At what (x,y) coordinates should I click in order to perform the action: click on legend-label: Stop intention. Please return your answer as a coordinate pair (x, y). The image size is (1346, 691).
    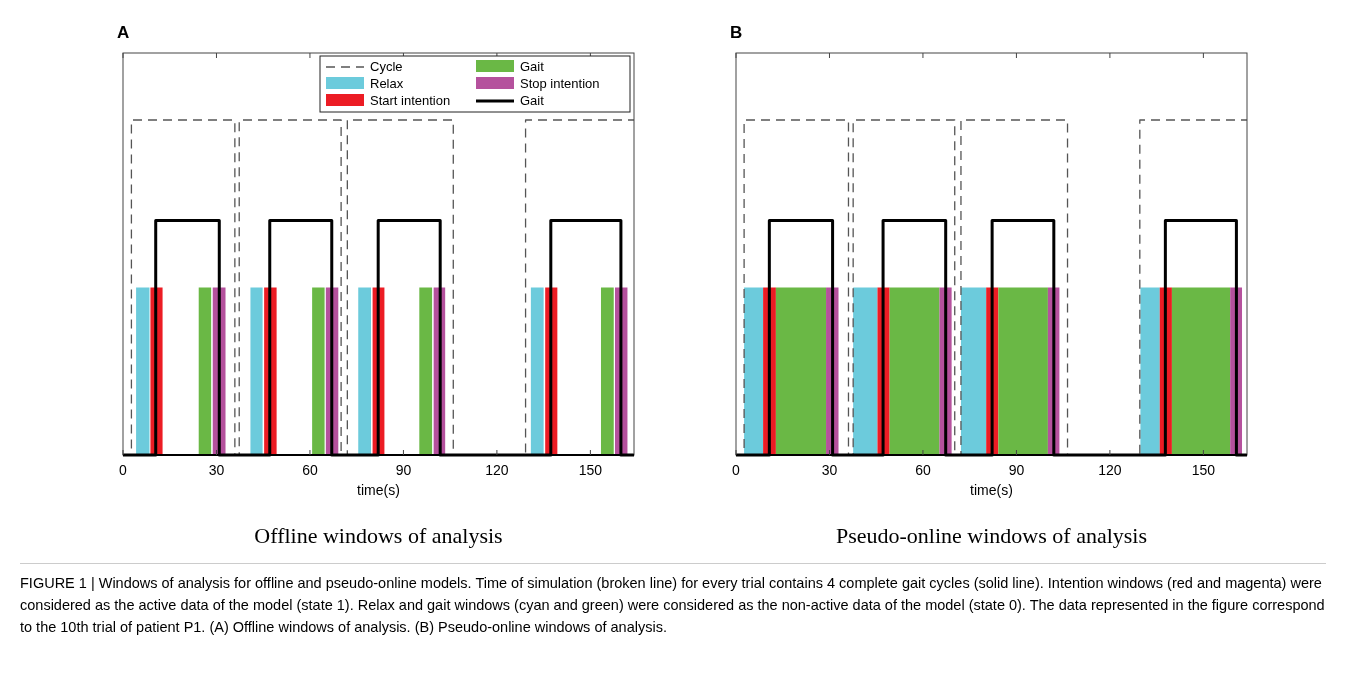
    Looking at the image, I should click on (560, 83).